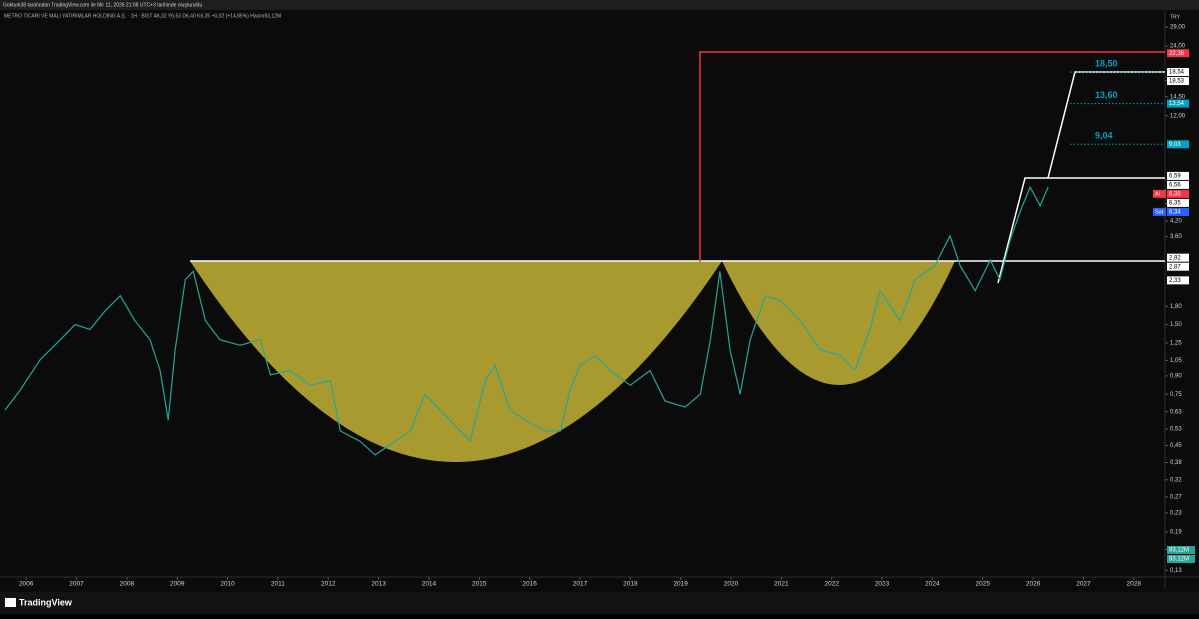  Describe the element at coordinates (1176, 343) in the screenshot. I see `y-tick-label: 1,25` at that location.